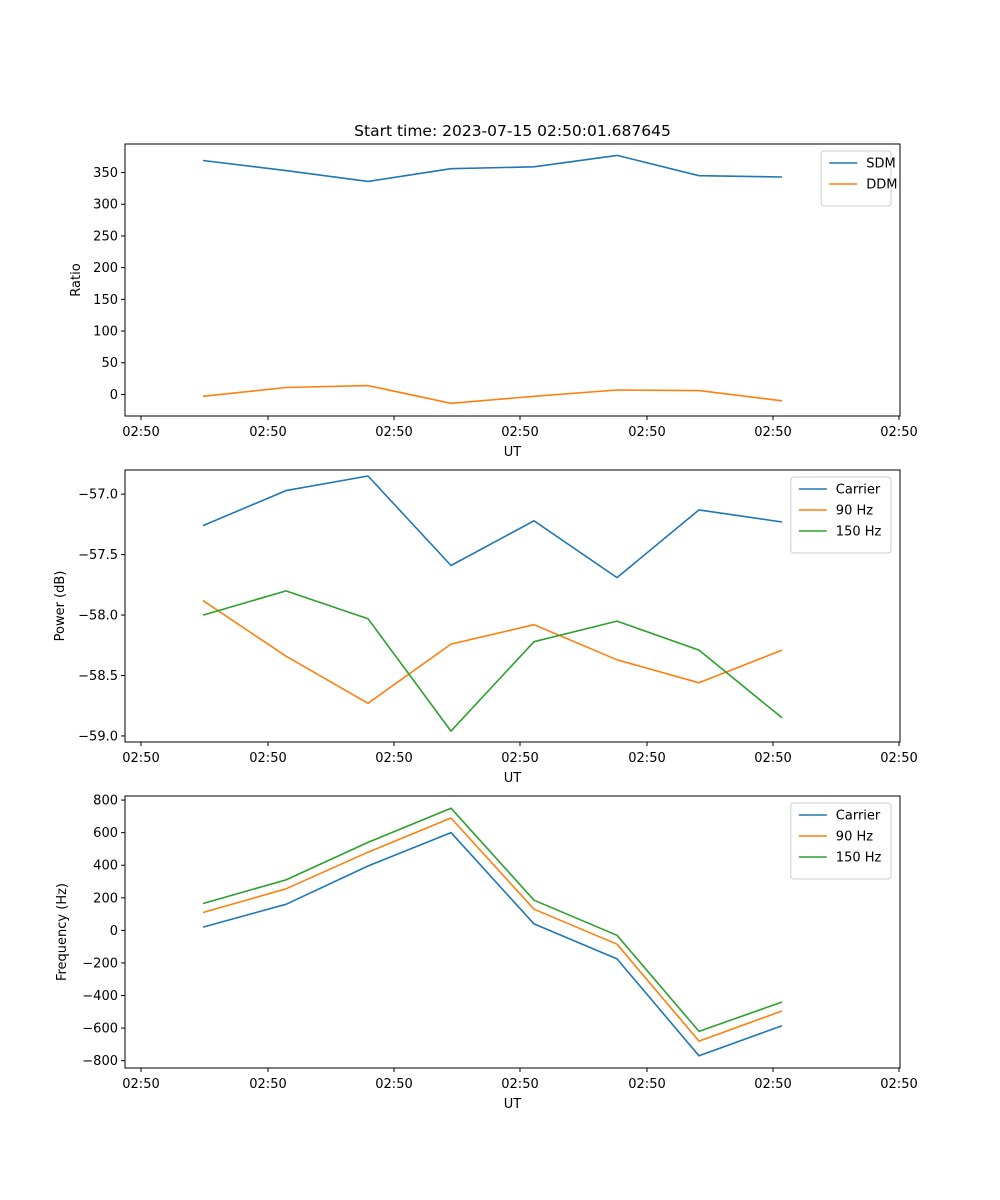 This screenshot has width=1000, height=1200. Describe the element at coordinates (492, 168) in the screenshot. I see `series-line-sdm` at that location.